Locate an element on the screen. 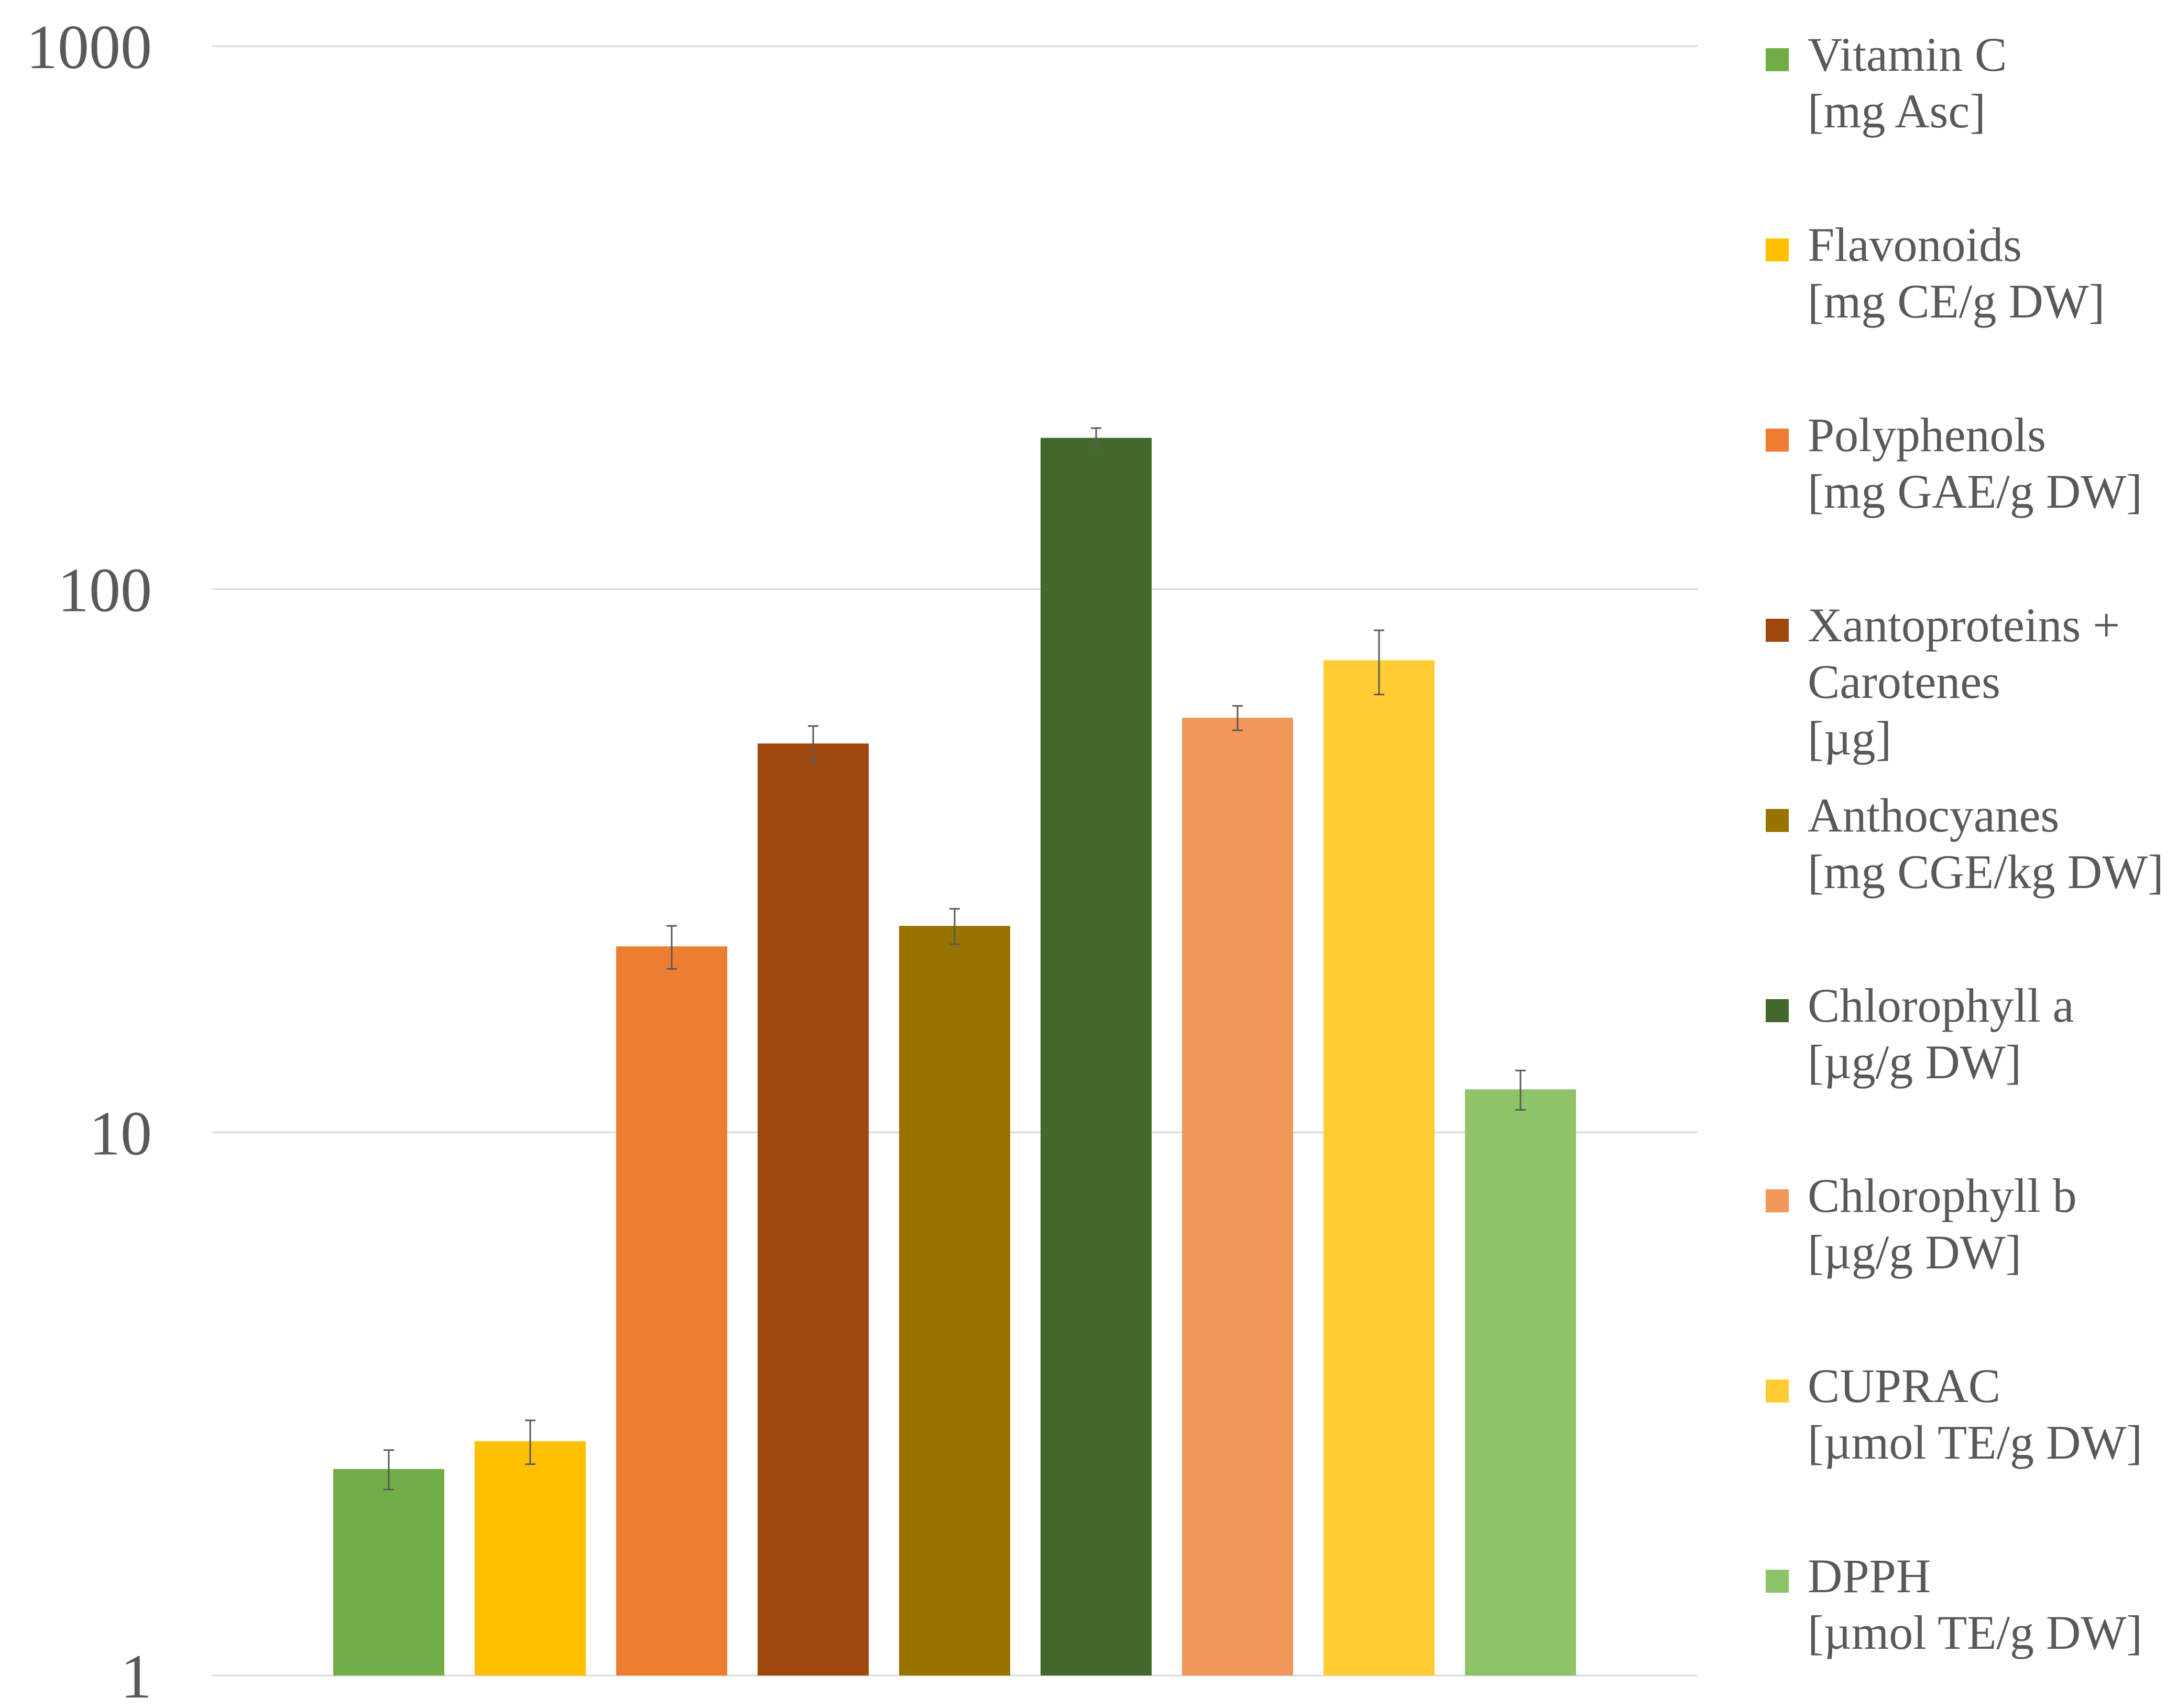 This screenshot has width=2177, height=1708. legend-label: Anthocyanes [mg CGE/kg DW] is located at coordinates (1986, 844).